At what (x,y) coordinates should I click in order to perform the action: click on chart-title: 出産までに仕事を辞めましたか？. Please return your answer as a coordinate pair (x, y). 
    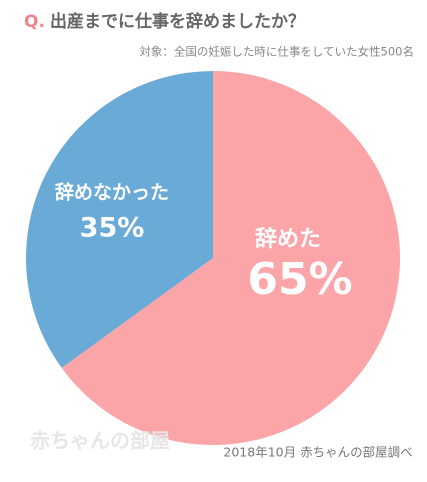
    Looking at the image, I should click on (177, 21).